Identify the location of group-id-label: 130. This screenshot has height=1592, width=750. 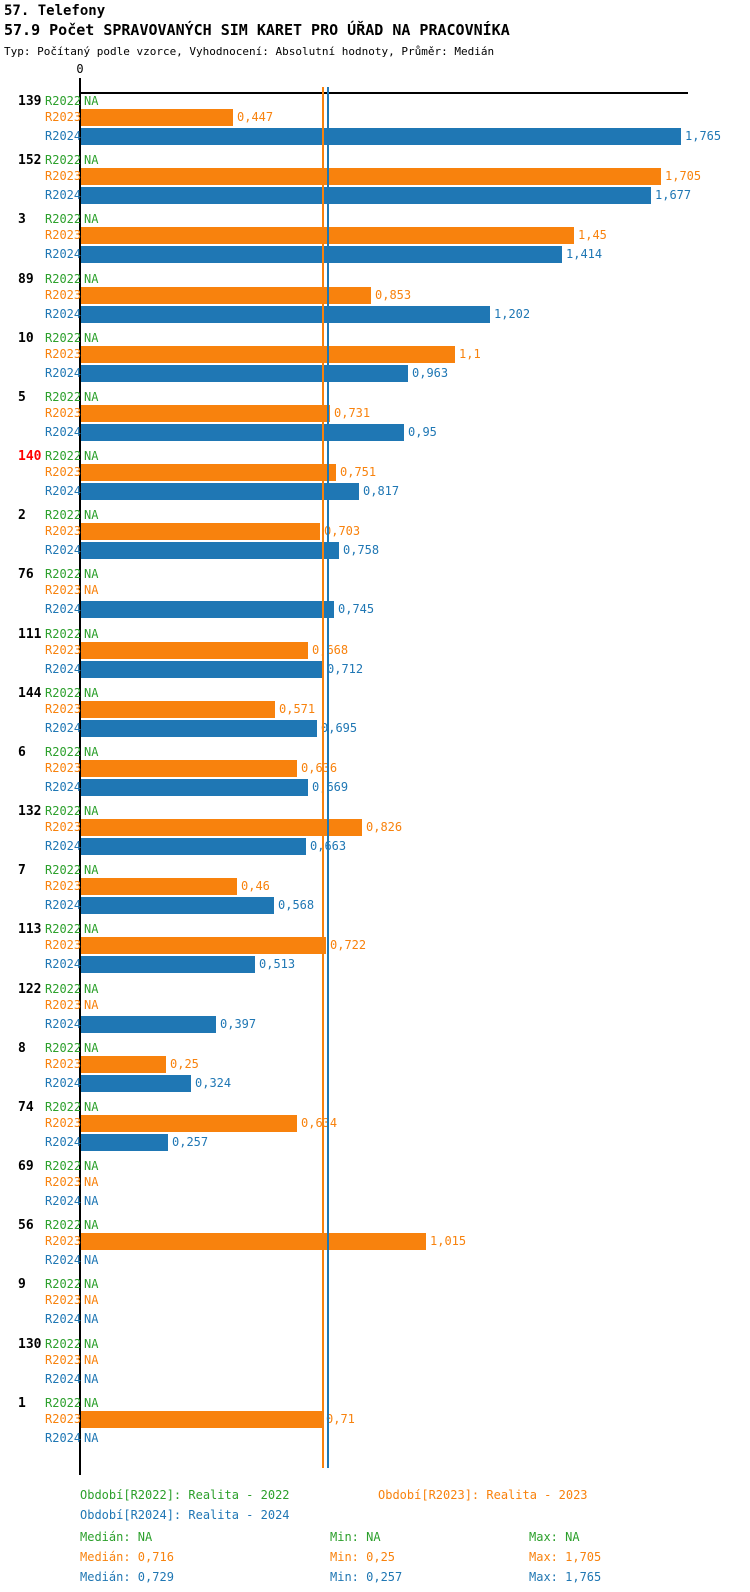
(30, 1344).